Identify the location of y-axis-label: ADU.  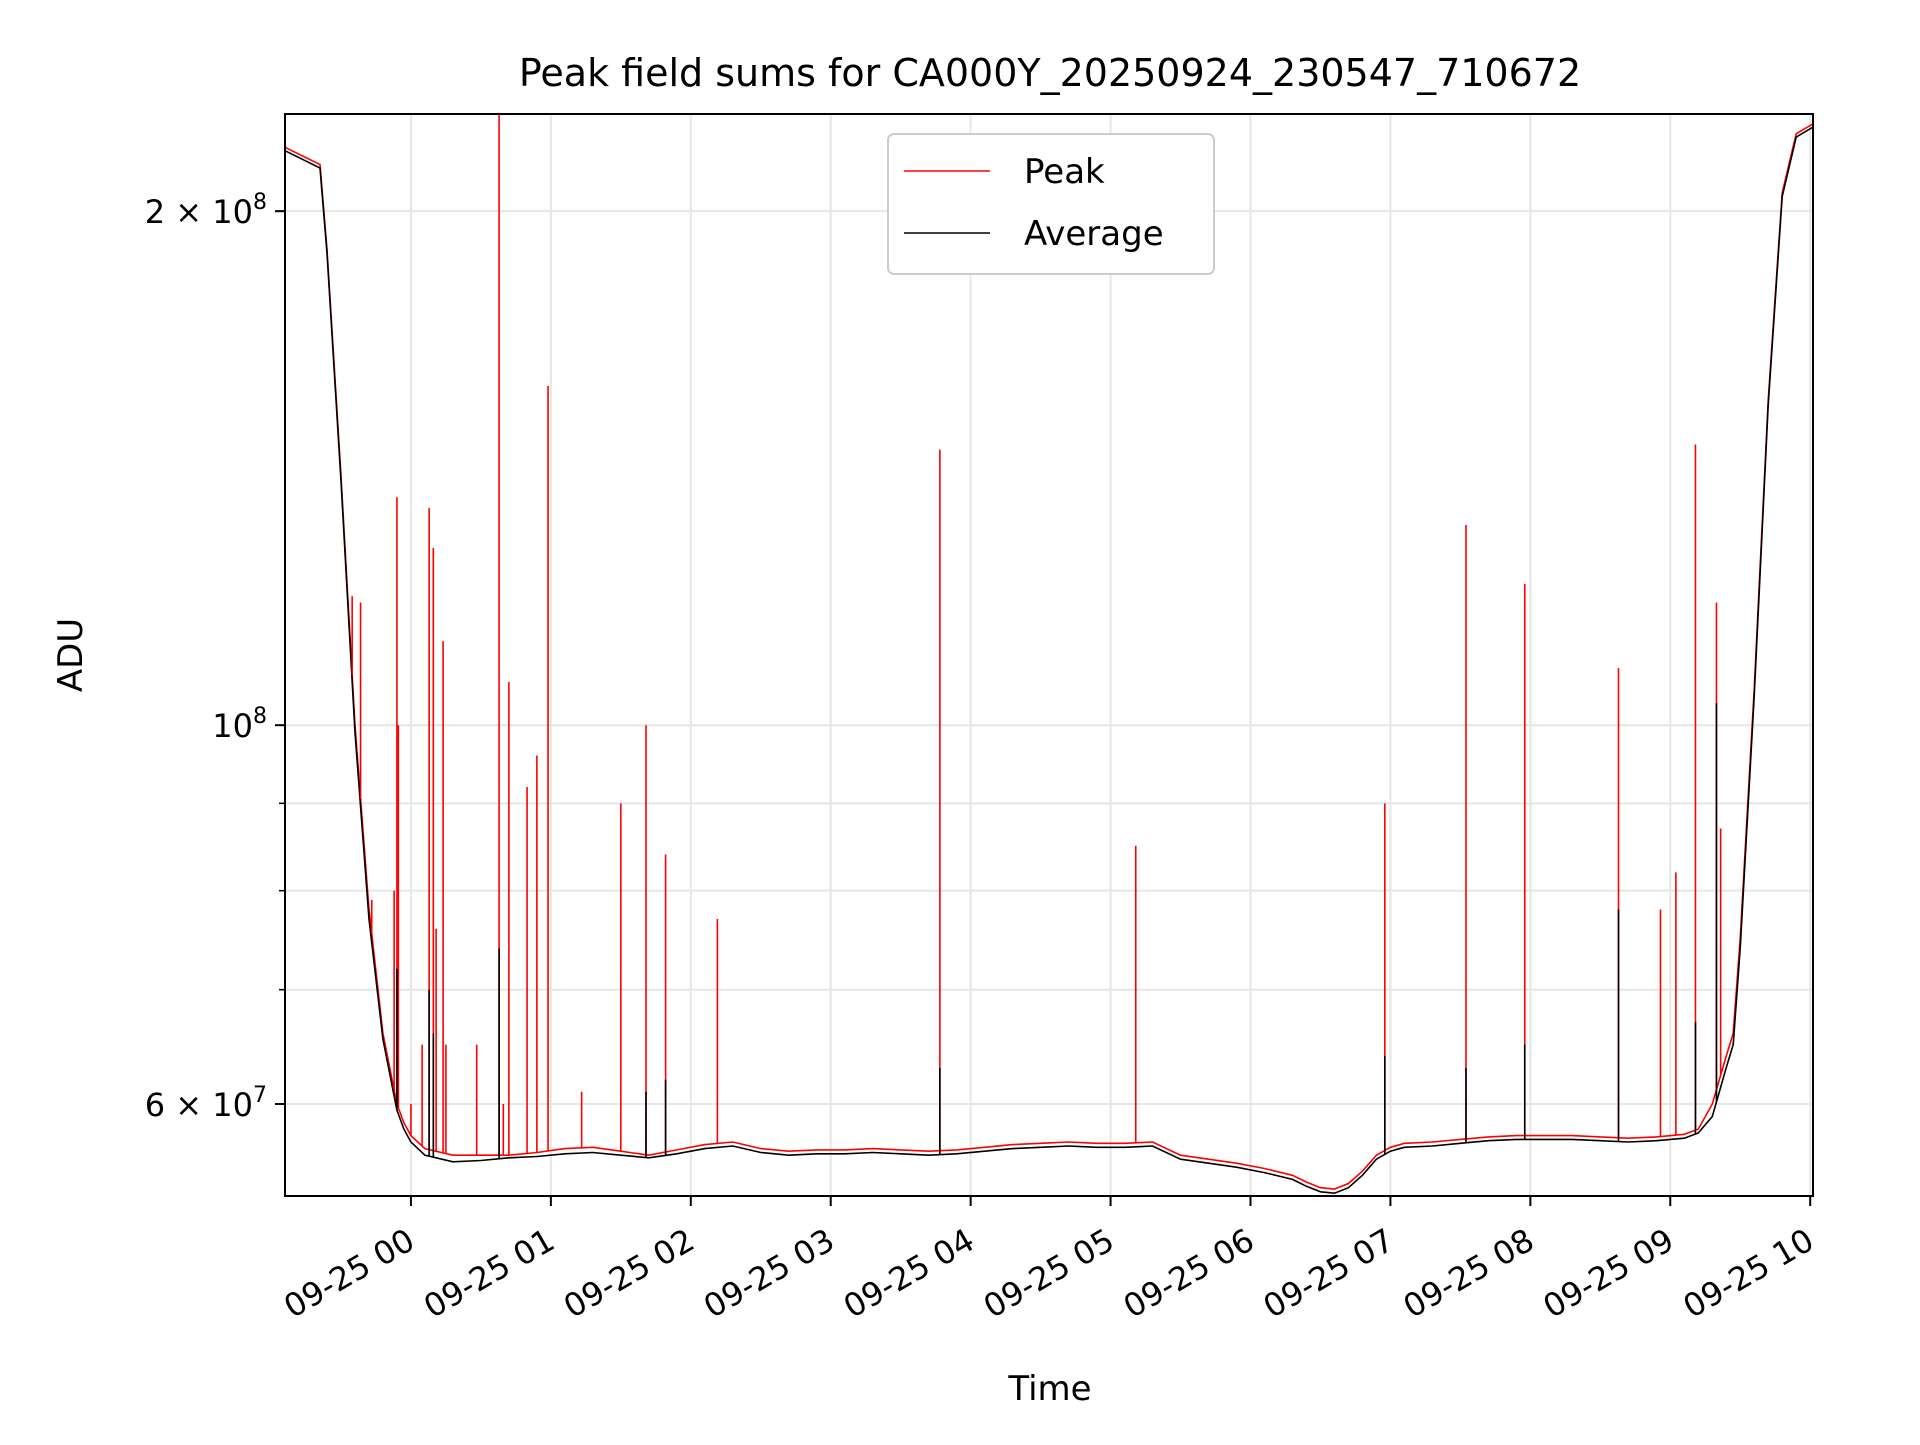
(71, 655).